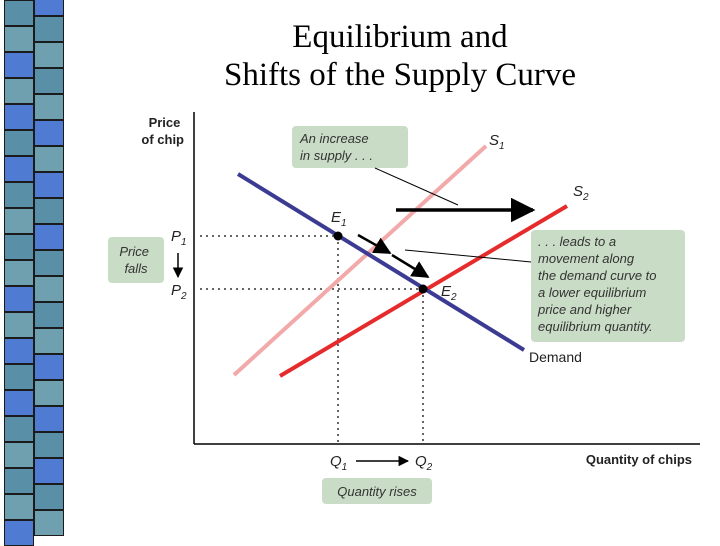 This screenshot has width=720, height=546. What do you see at coordinates (423, 289) in the screenshot?
I see `equilibrium-point-e2` at bounding box center [423, 289].